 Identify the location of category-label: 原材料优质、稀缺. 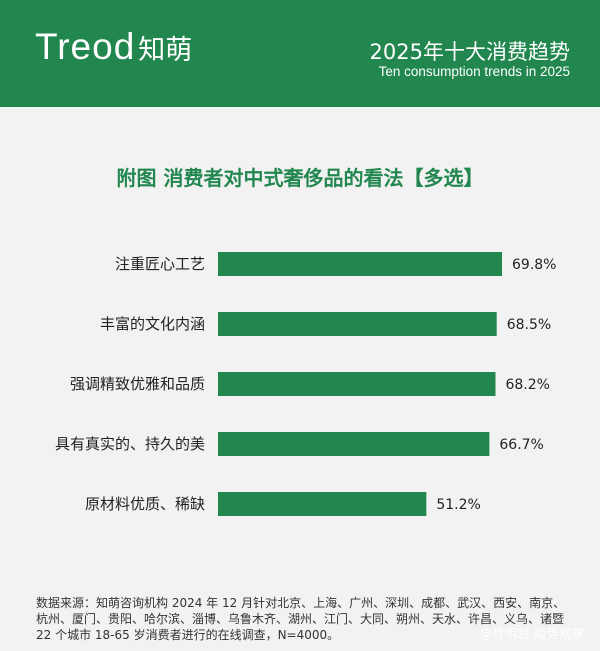
(145, 504).